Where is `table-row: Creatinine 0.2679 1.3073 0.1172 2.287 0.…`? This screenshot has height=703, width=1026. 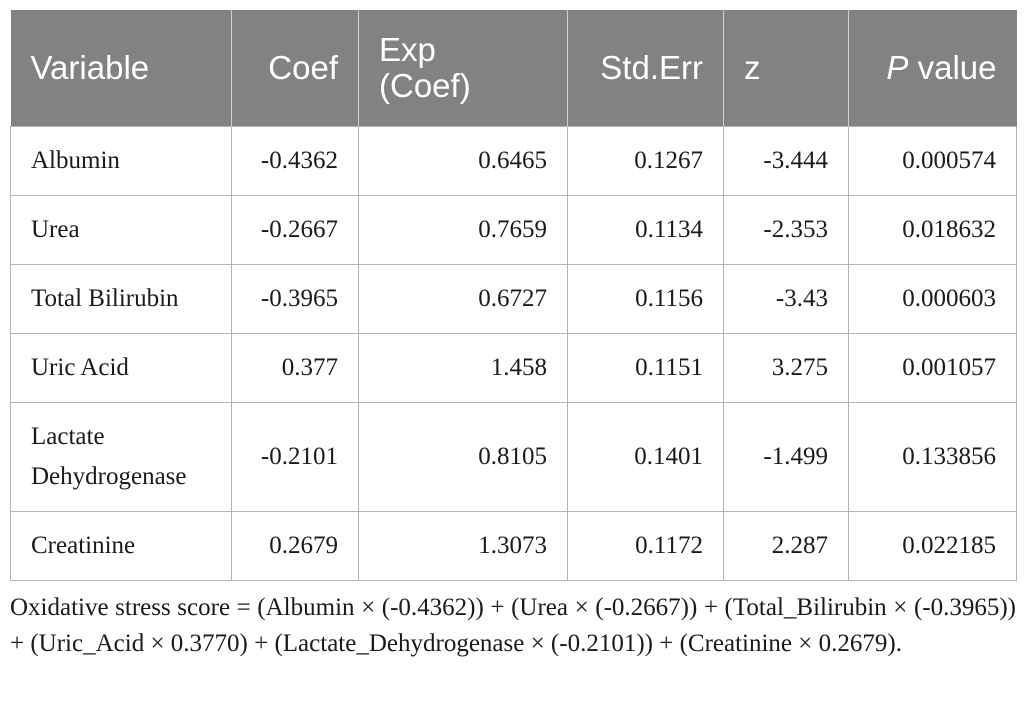
table-row: Creatinine 0.2679 1.3073 0.1172 2.287 0.… is located at coordinates (513, 545).